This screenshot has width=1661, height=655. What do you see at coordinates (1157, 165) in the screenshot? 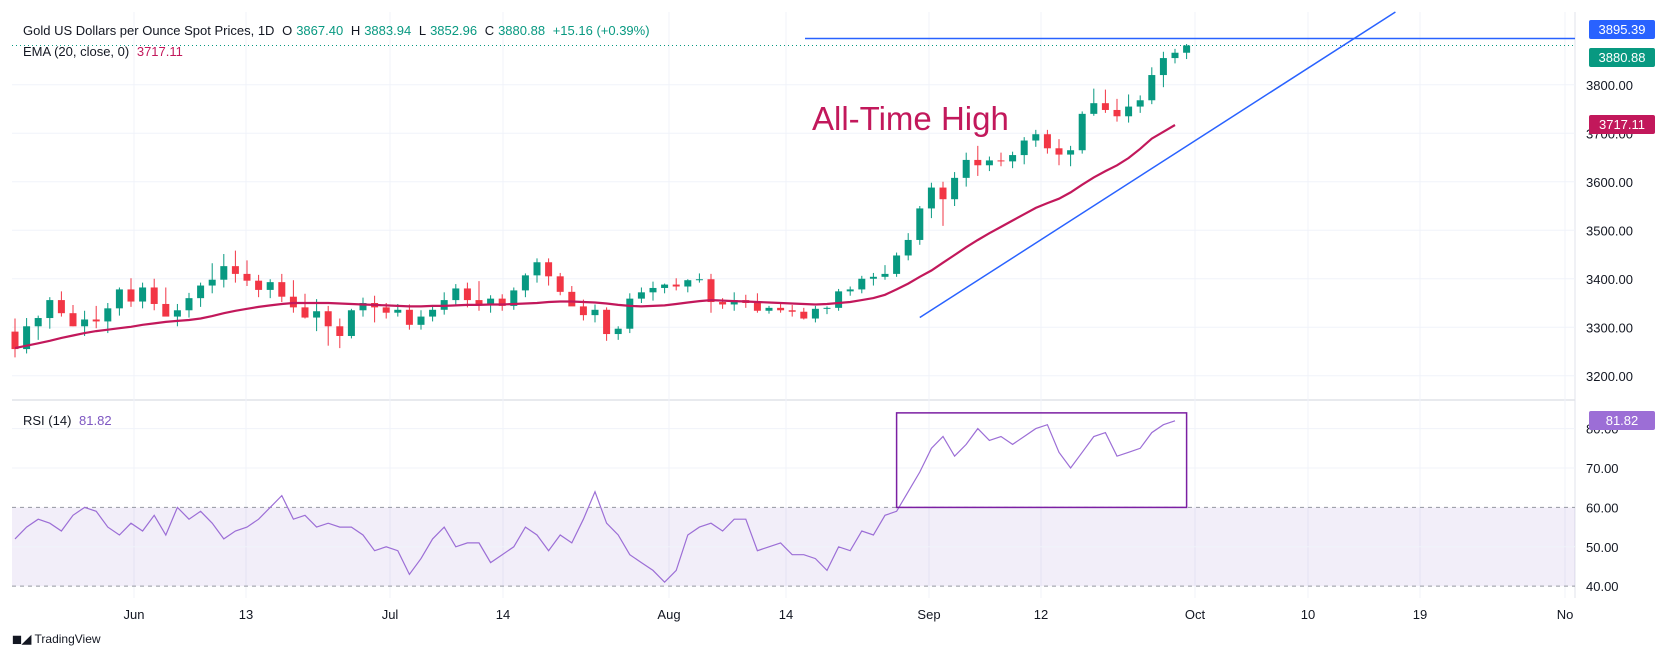
I see `trend-line` at bounding box center [1157, 165].